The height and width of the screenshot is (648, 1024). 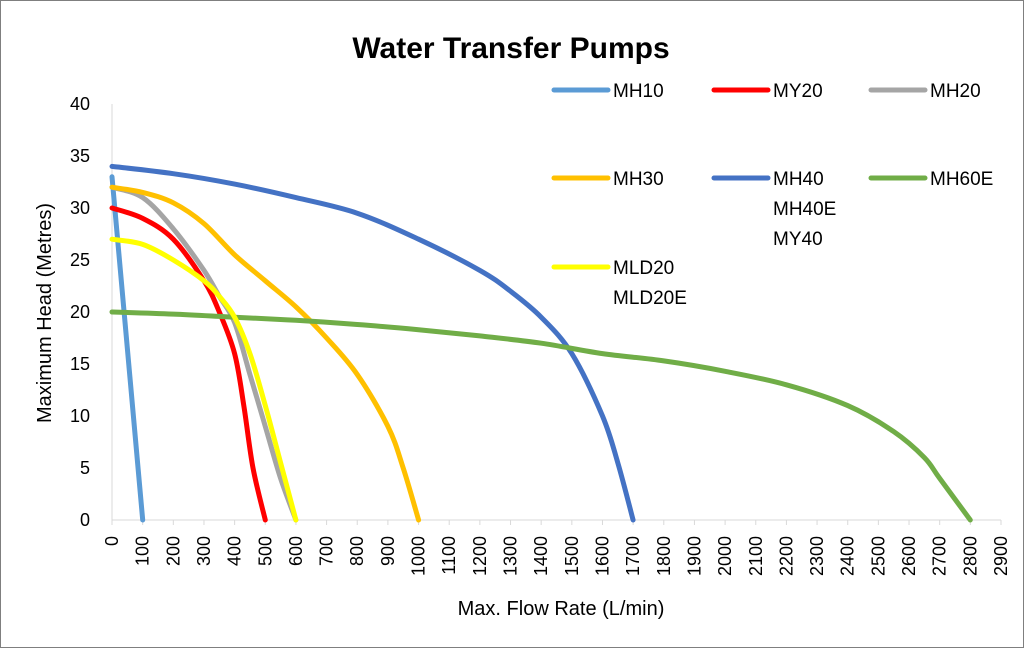 I want to click on series-line-mld20, so click(x=204, y=379).